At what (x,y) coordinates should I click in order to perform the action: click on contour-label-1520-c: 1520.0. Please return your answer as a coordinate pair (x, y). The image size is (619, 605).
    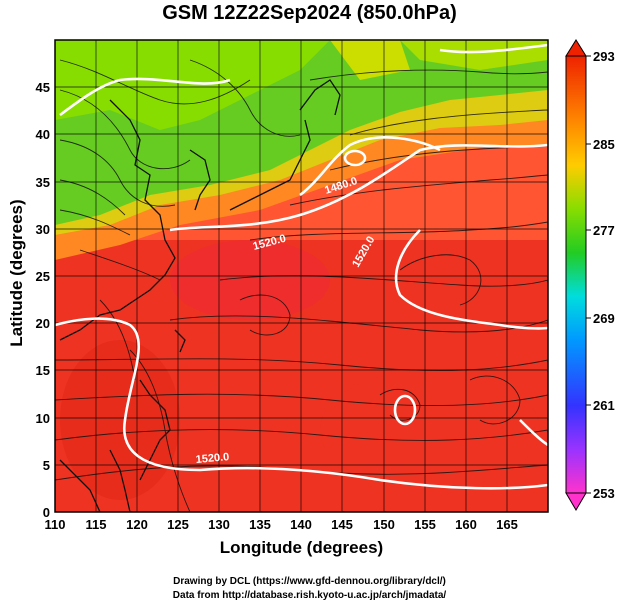
    Looking at the image, I should click on (212, 458).